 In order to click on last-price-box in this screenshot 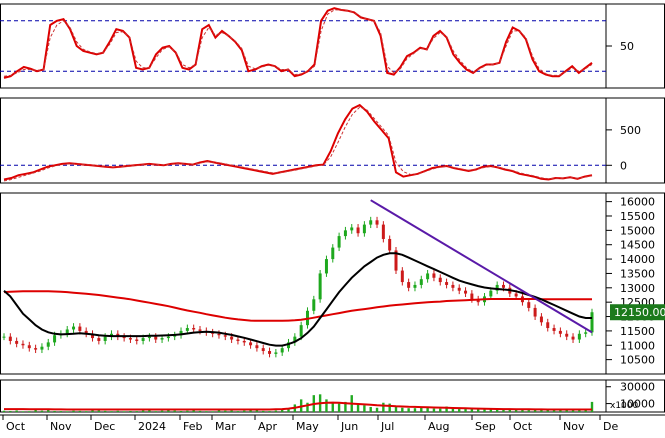, I will do `click(637, 312)`.